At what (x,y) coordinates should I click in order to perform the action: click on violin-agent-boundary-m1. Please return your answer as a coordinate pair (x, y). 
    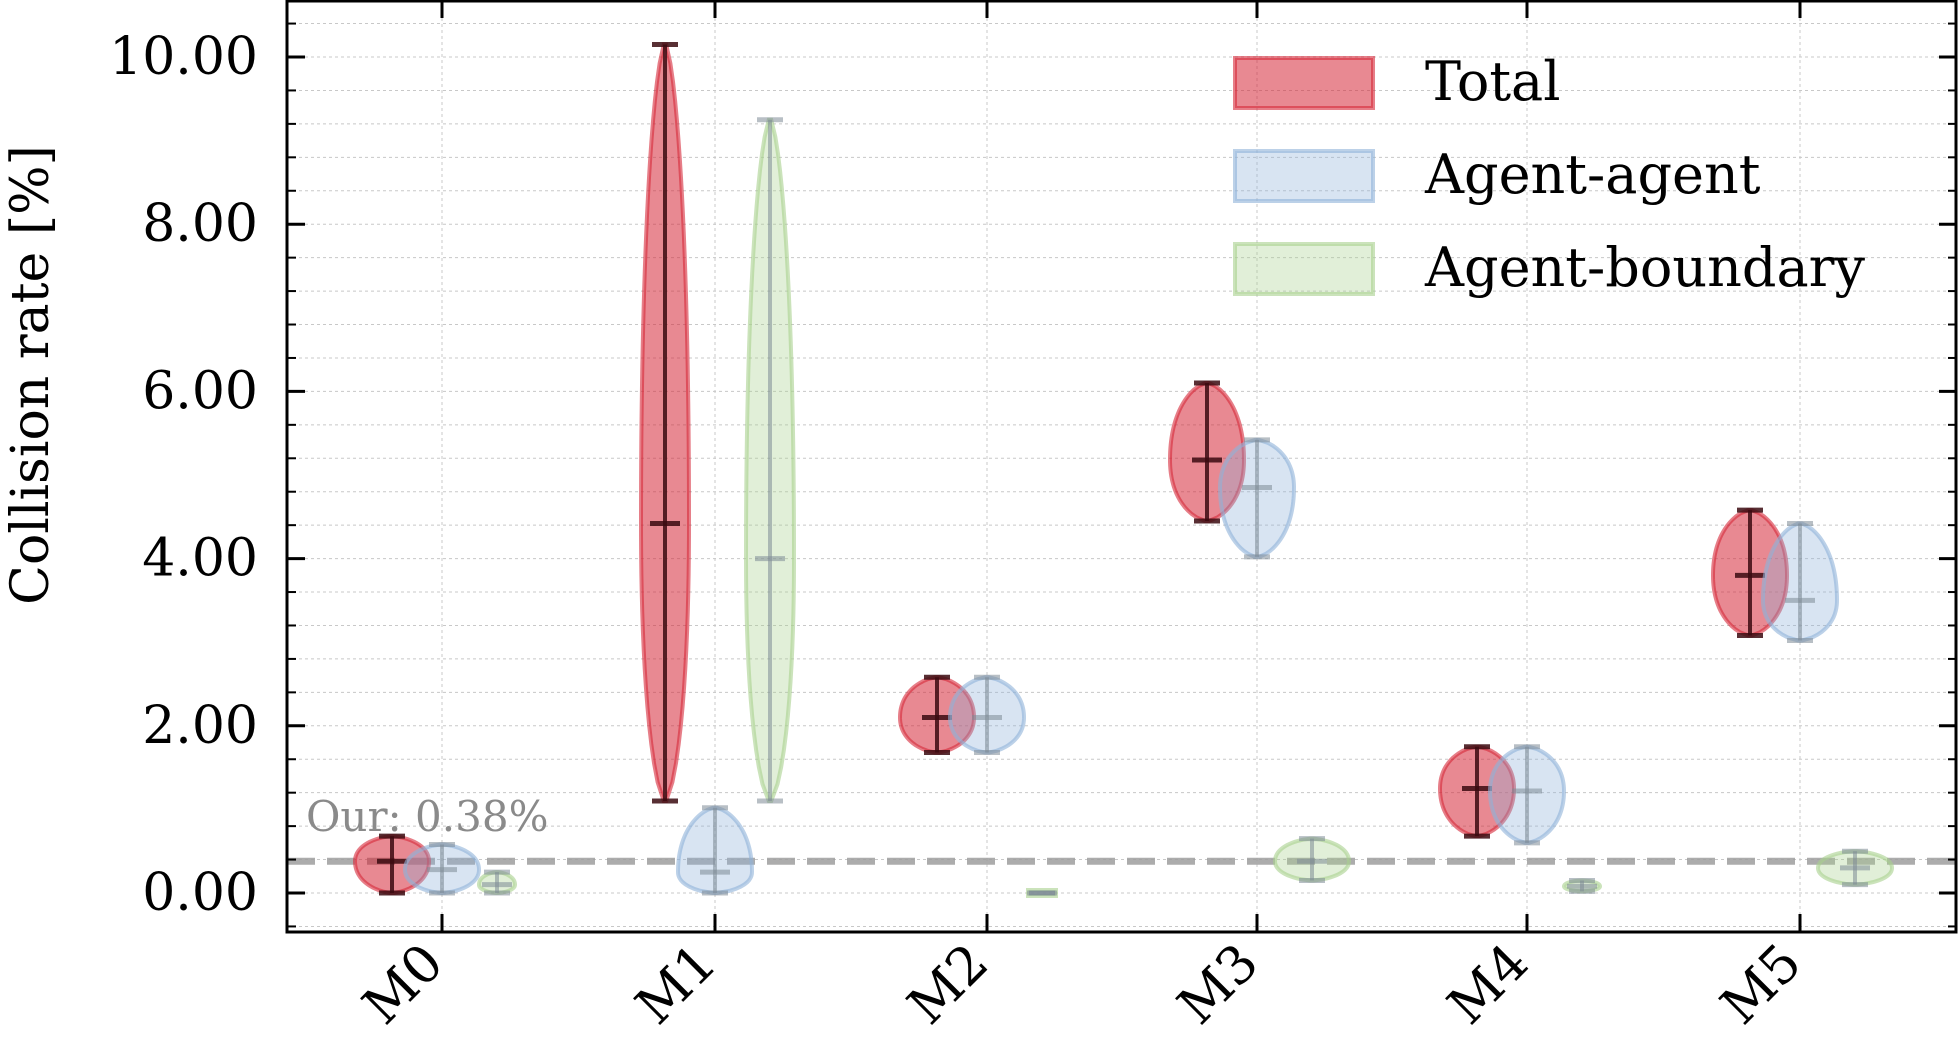
    Looking at the image, I should click on (770, 460).